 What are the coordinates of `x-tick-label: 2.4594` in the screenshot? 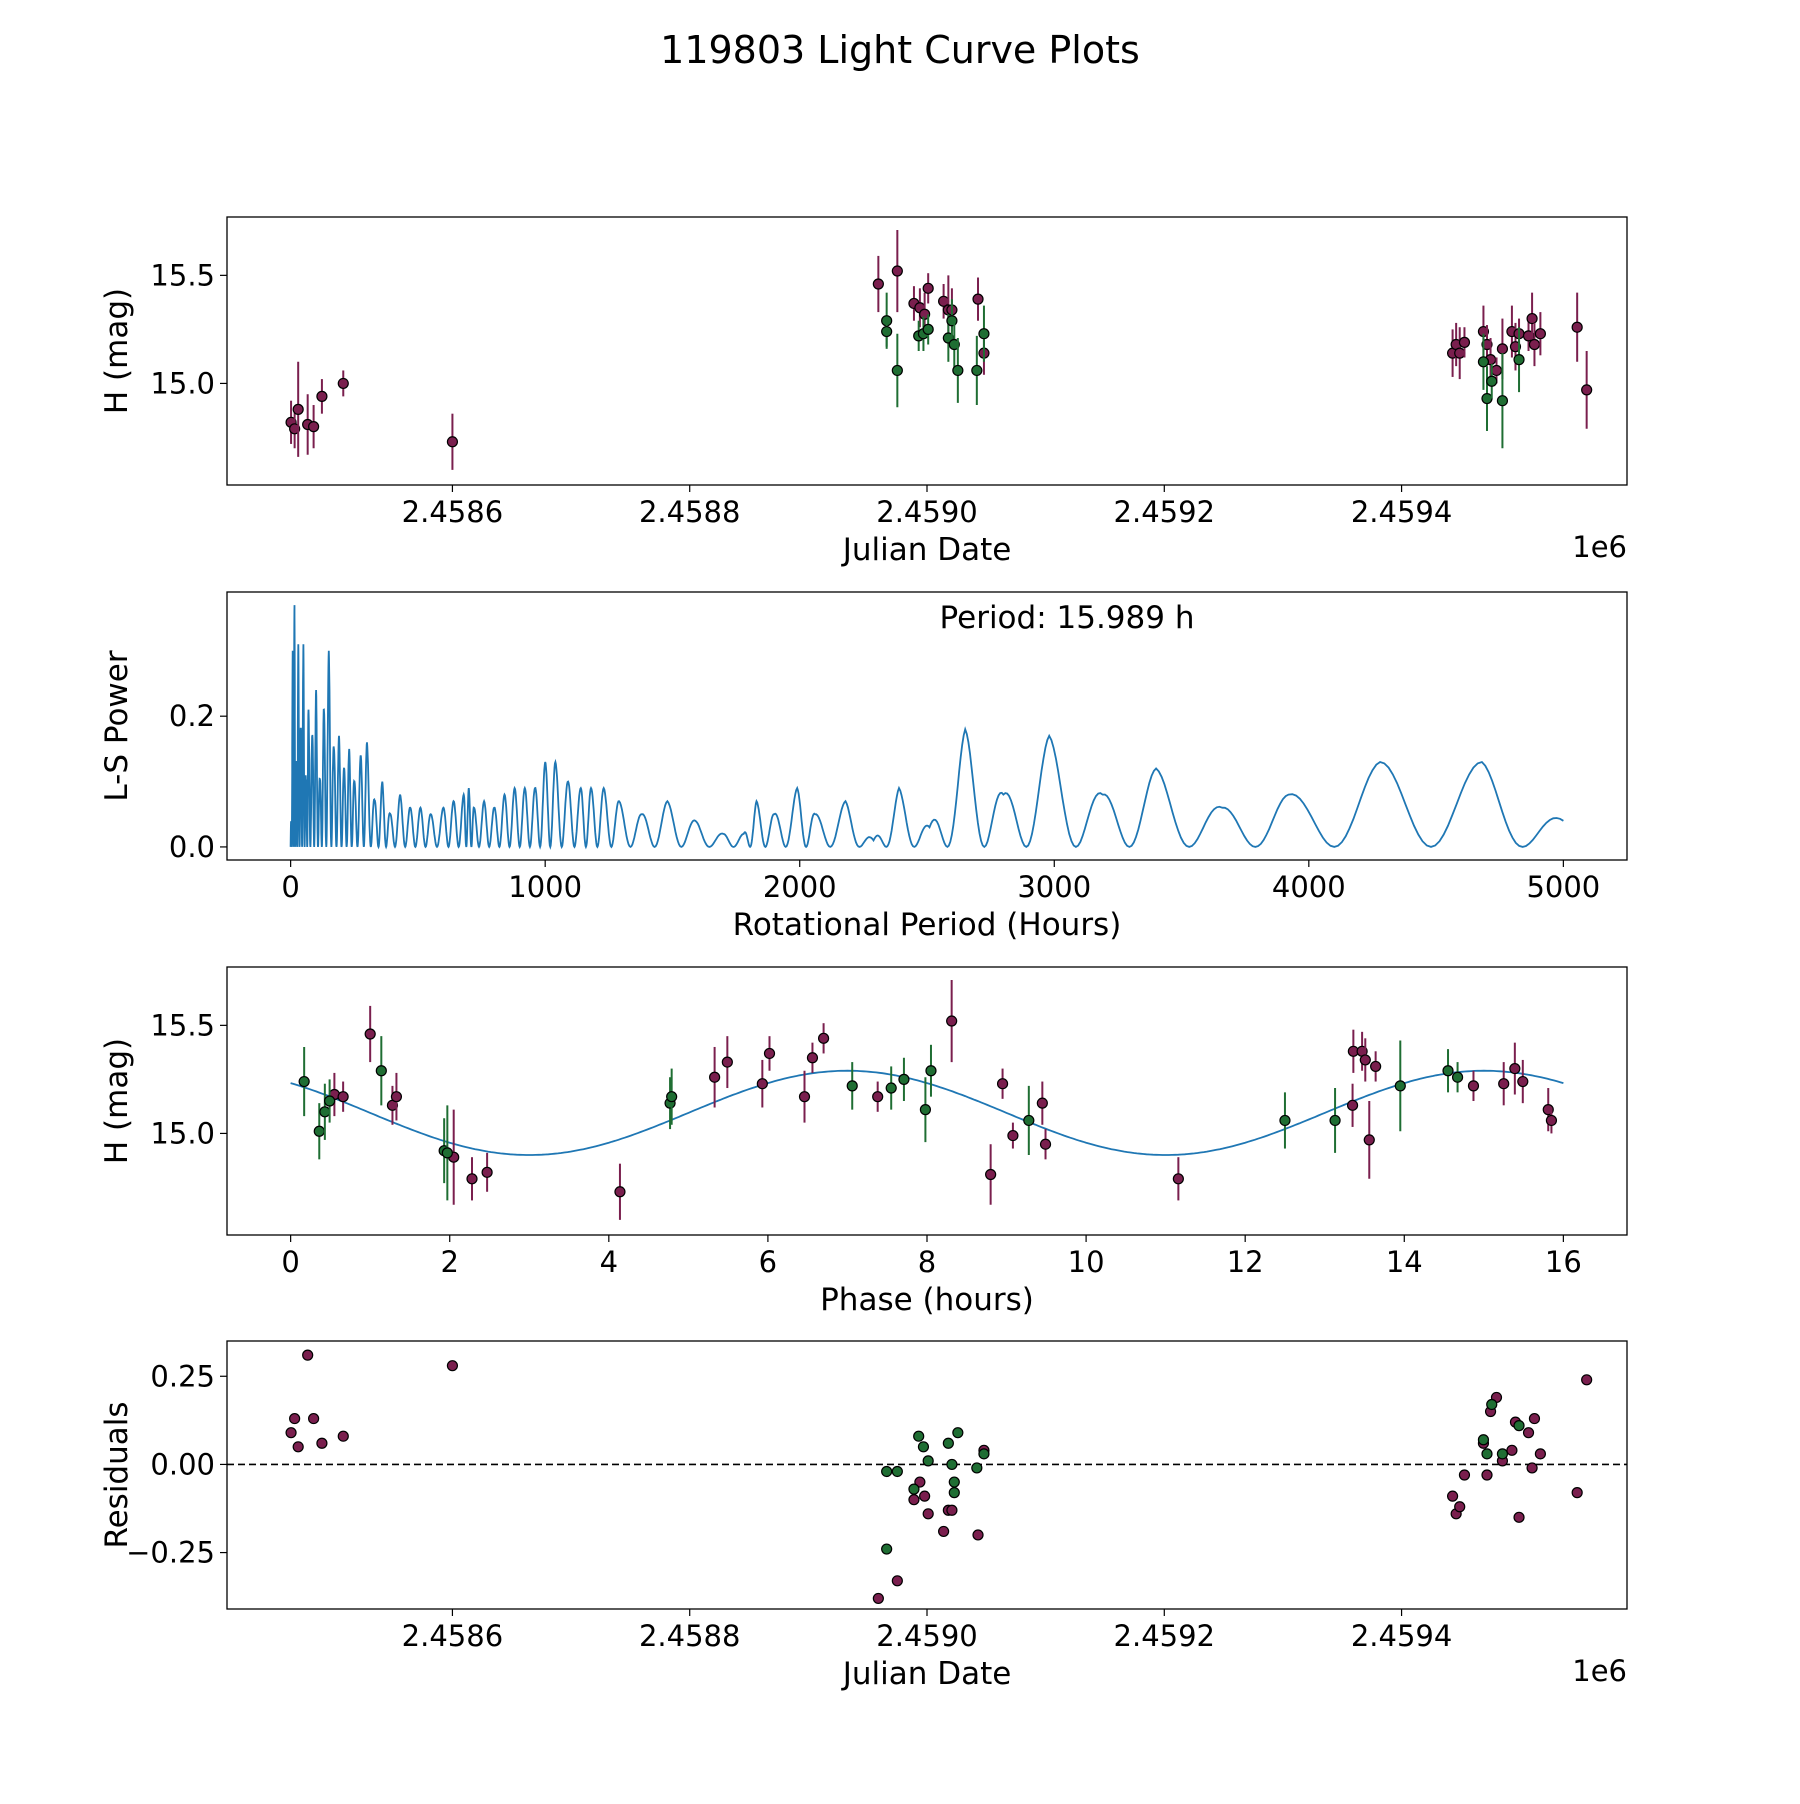 It's located at (1401, 512).